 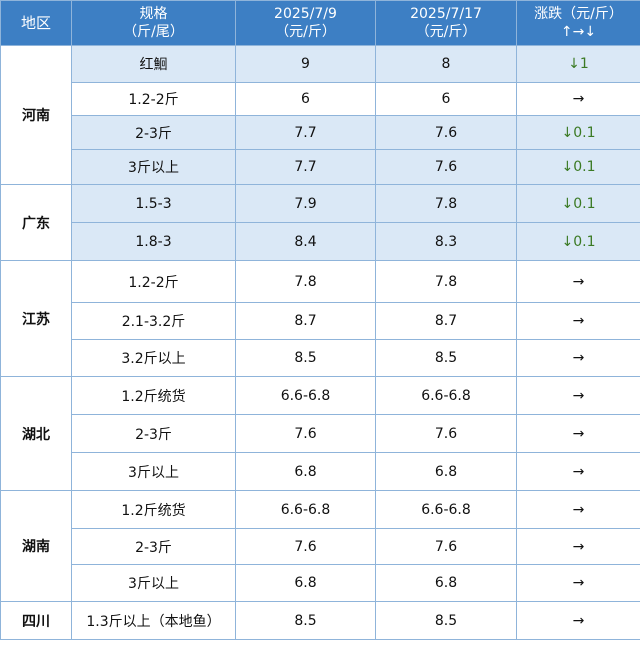 What do you see at coordinates (305, 32) in the screenshot?
I see `header-date1-line2: （元/斤）` at bounding box center [305, 32].